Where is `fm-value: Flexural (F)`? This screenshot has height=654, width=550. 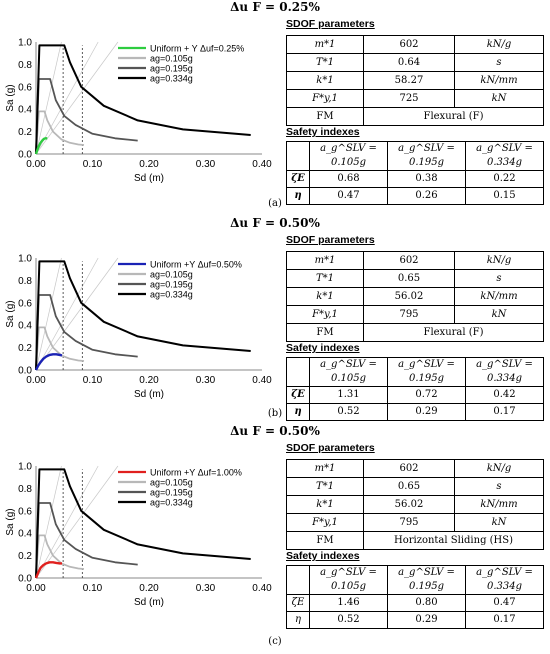 fm-value: Flexural (F) is located at coordinates (453, 332).